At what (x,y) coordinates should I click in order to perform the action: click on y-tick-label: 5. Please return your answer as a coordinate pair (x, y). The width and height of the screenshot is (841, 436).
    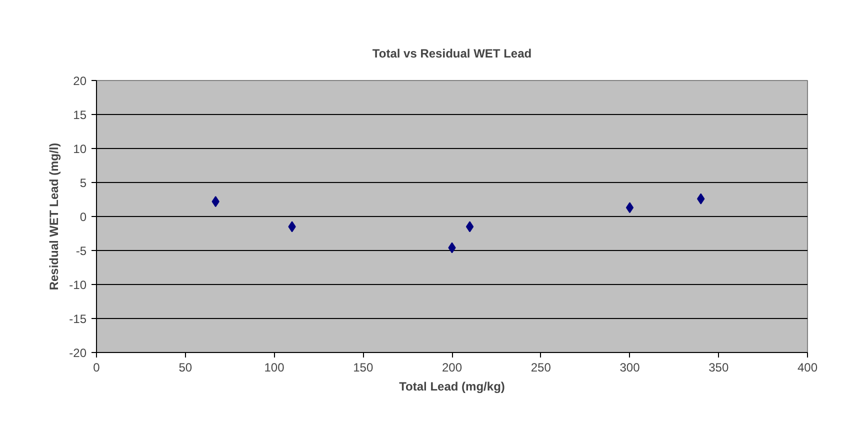
    Looking at the image, I should click on (83, 183).